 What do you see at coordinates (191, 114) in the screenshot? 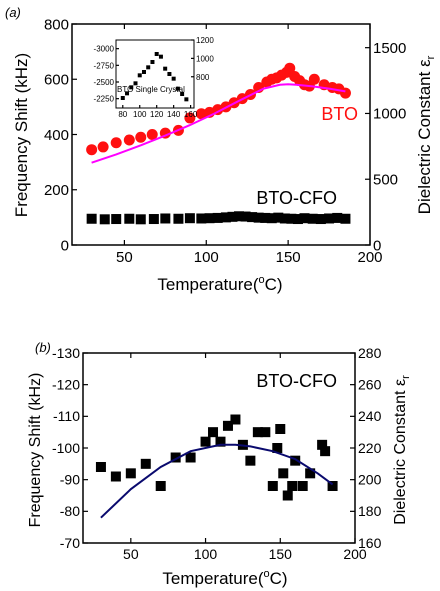
I see `inset-x-tick-label: 160` at bounding box center [191, 114].